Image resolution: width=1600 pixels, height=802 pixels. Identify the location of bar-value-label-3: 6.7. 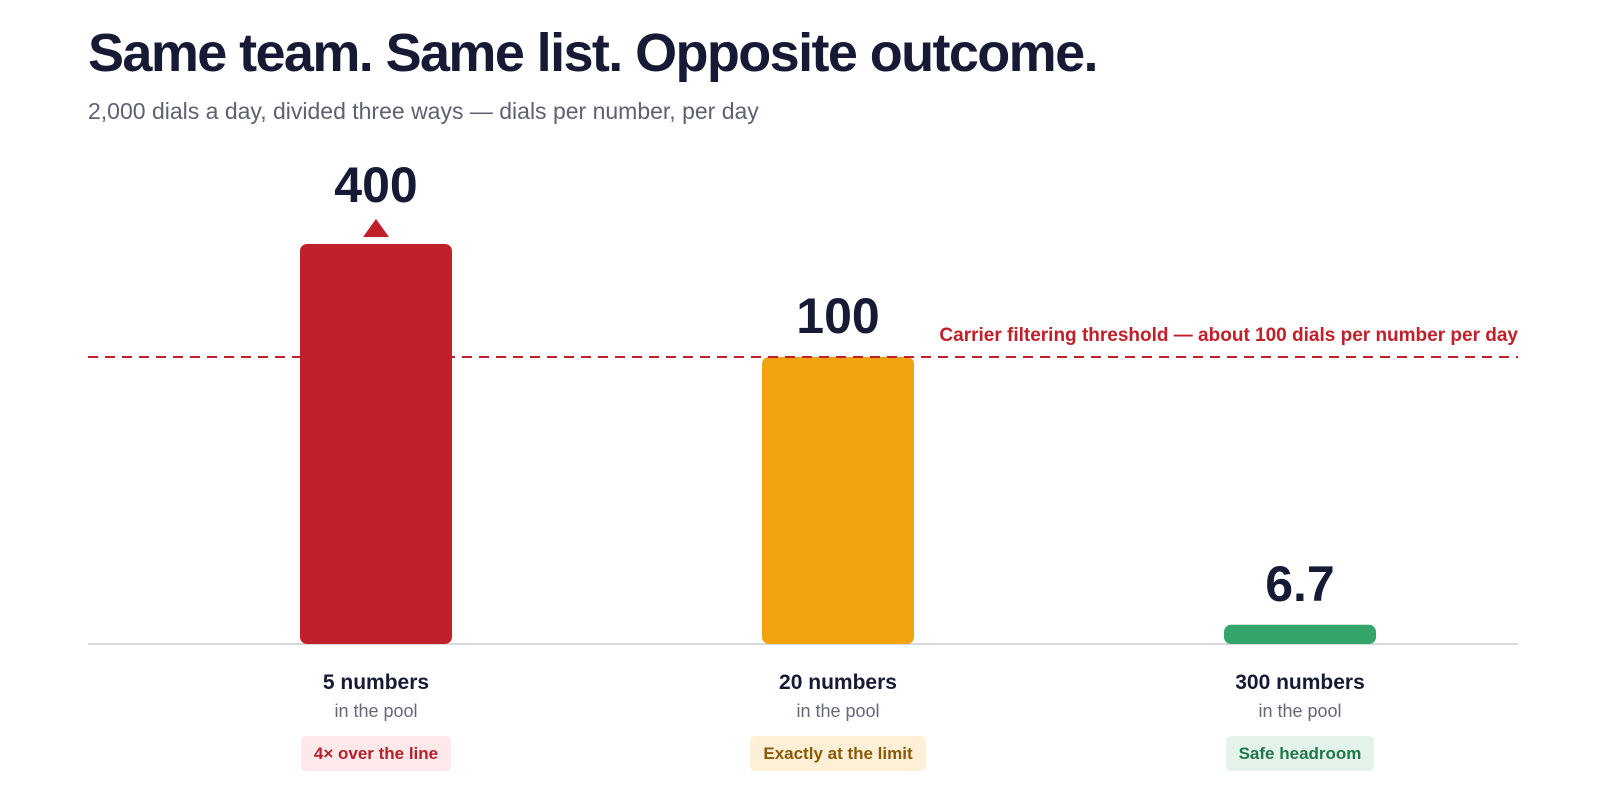
(1300, 584).